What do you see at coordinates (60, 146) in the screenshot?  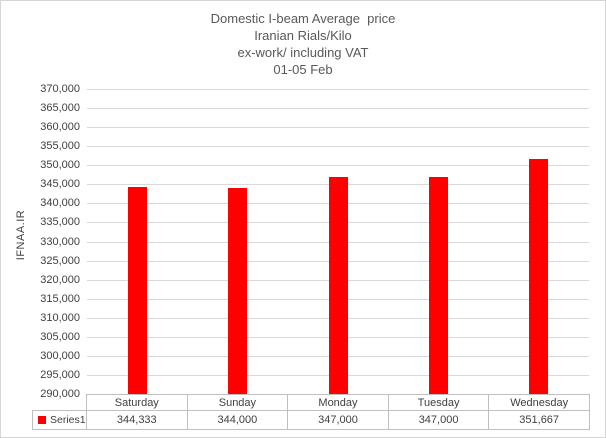 I see `y-tick-label: 355,000` at bounding box center [60, 146].